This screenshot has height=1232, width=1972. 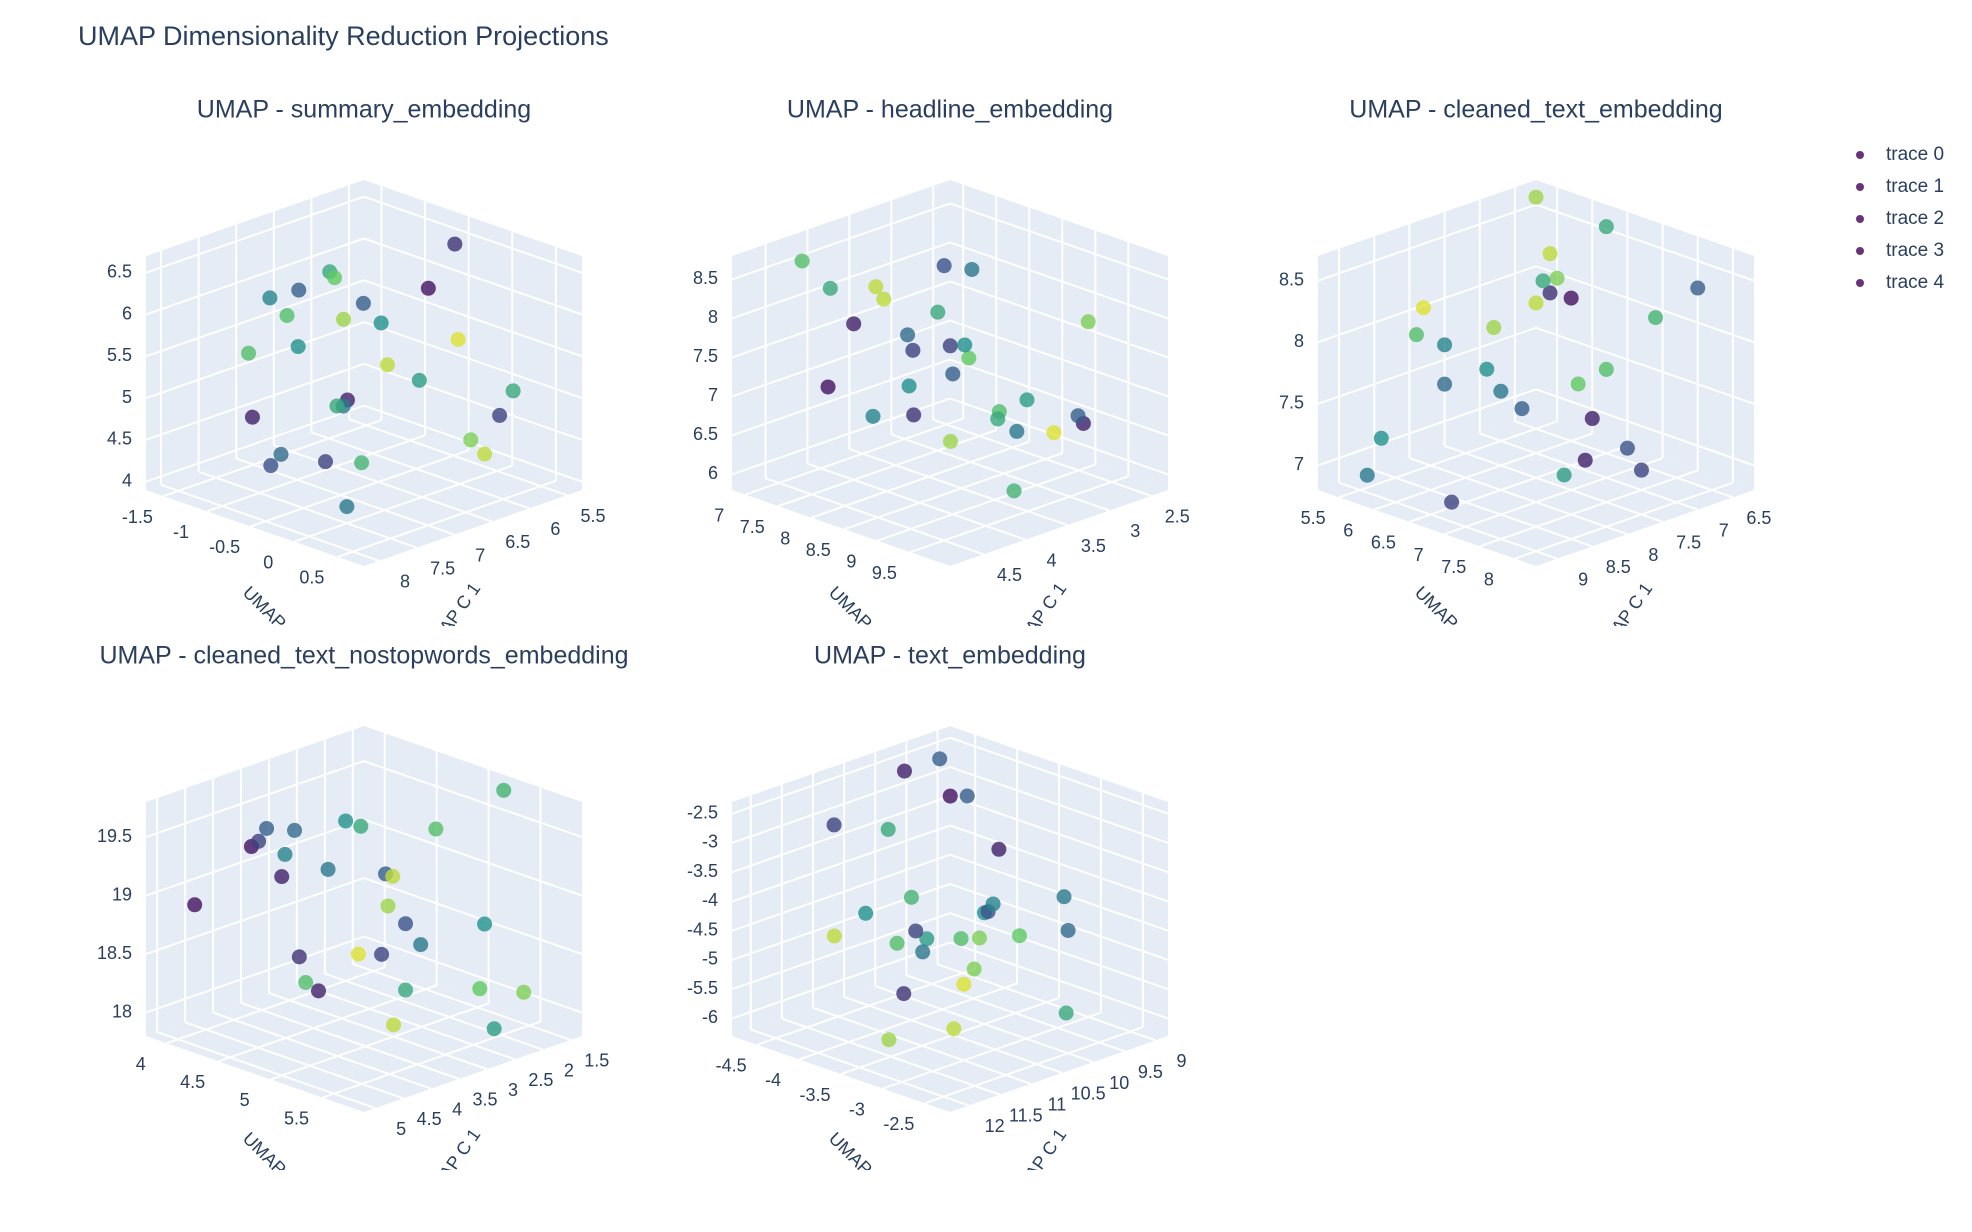 I want to click on z-tick-label: -3.5, so click(x=702, y=871).